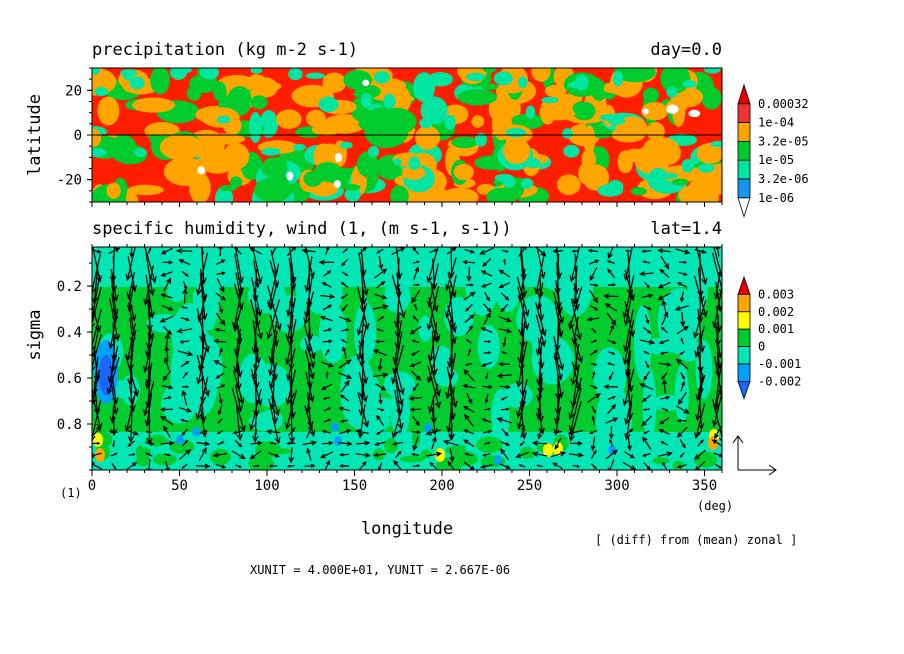 The height and width of the screenshot is (654, 904). What do you see at coordinates (769, 338) in the screenshot?
I see `panel2-colorbar: 0.003 0.002 0.001 0 -0.001 -0.002` at bounding box center [769, 338].